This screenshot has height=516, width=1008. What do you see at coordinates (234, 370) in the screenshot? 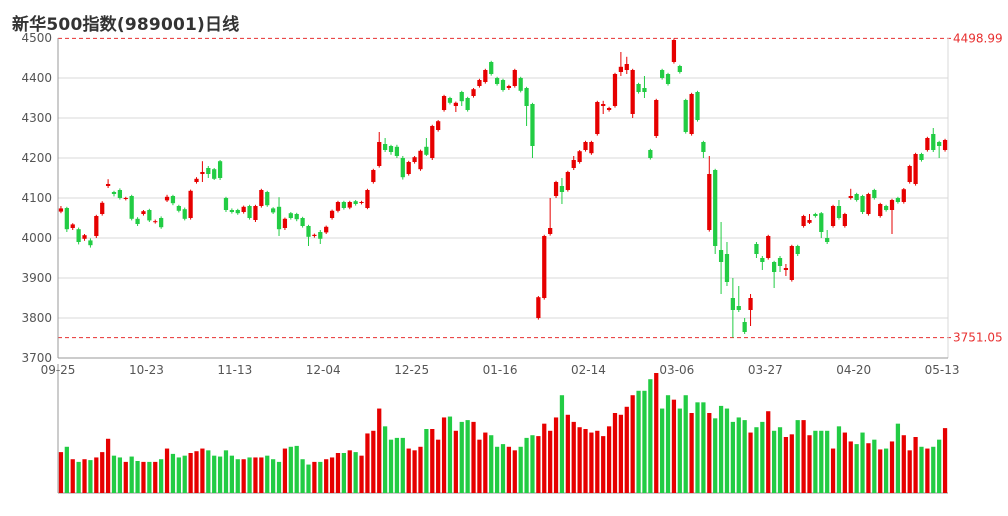
I see `x-tick-label: 11-13` at bounding box center [234, 370].